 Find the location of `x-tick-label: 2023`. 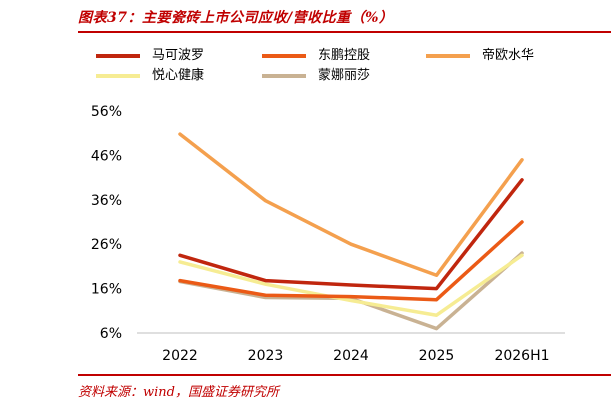

x-tick-label: 2023 is located at coordinates (266, 356).